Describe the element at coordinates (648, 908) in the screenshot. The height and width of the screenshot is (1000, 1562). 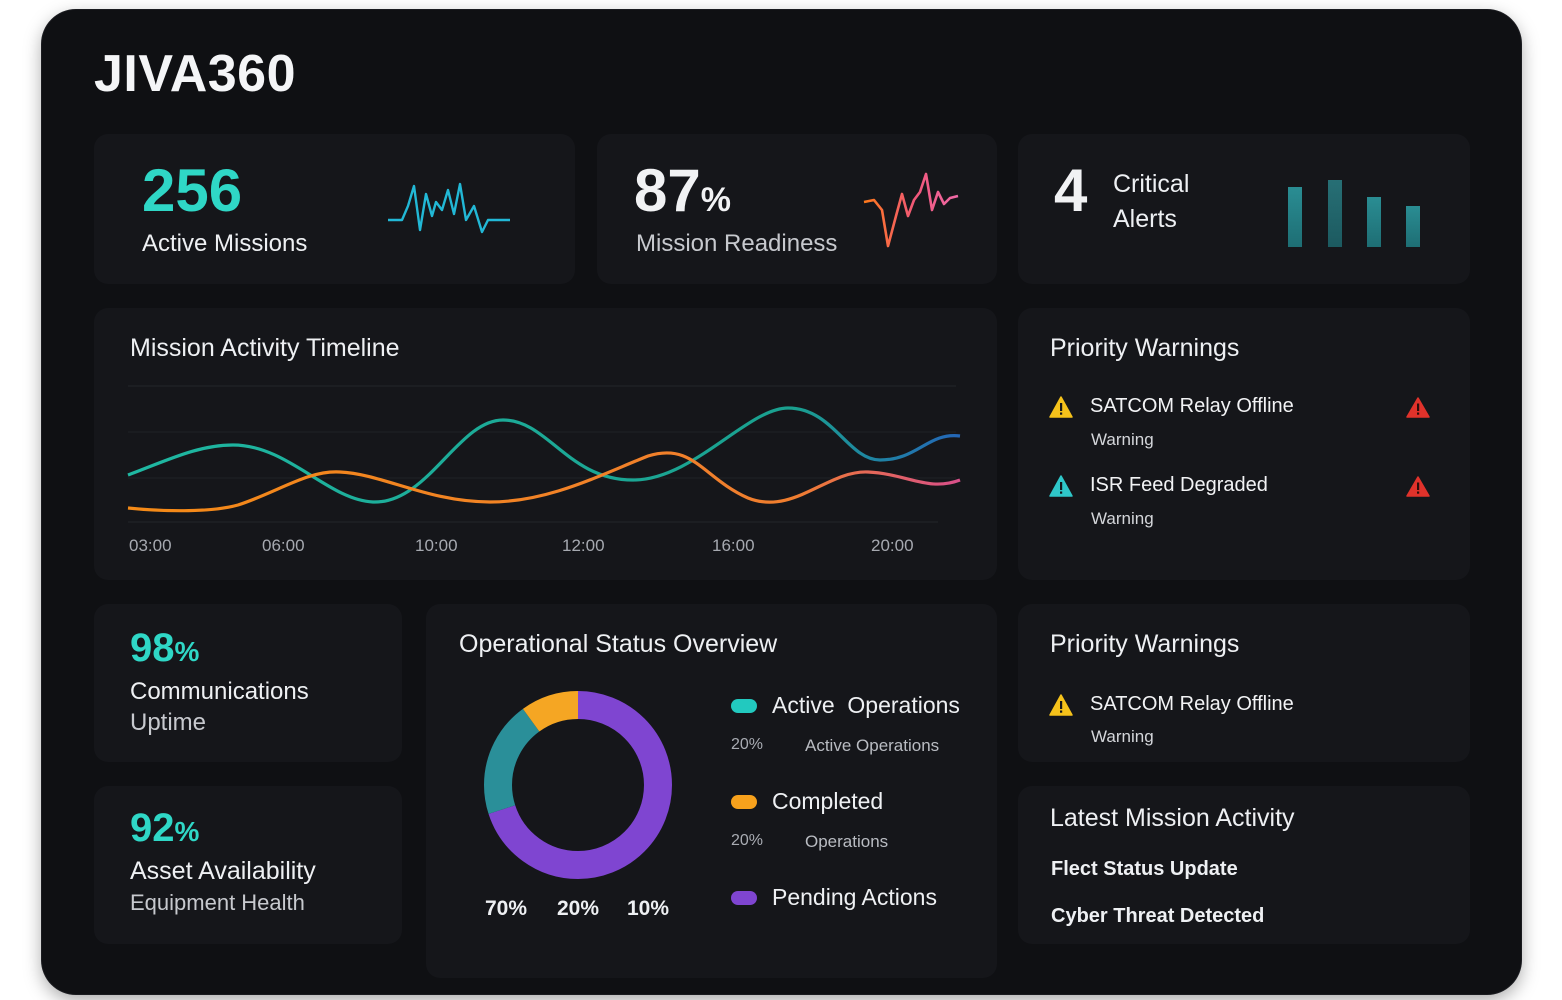
I see `donut-label-2: 10%` at that location.